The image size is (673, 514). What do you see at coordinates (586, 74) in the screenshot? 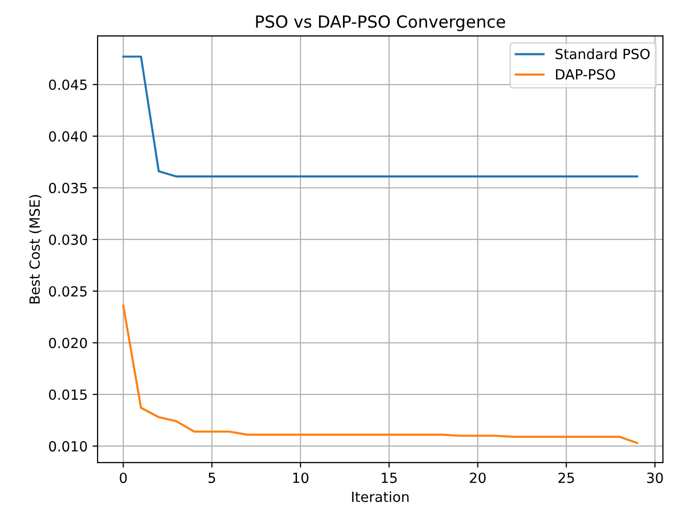
I see `legend-label: DAP-PSO` at bounding box center [586, 74].